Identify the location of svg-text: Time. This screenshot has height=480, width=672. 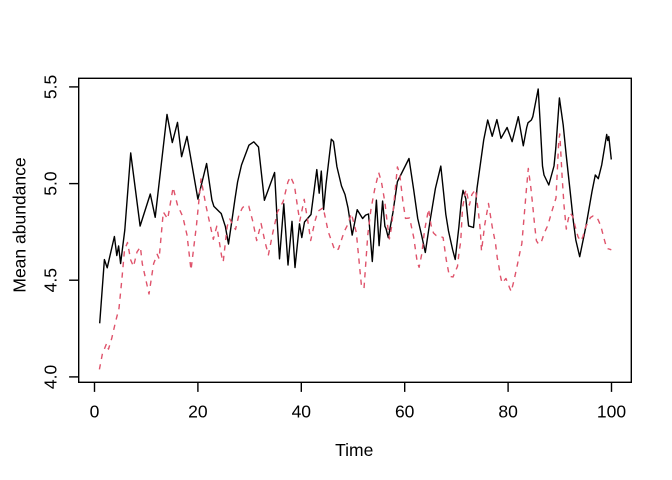
(354, 450).